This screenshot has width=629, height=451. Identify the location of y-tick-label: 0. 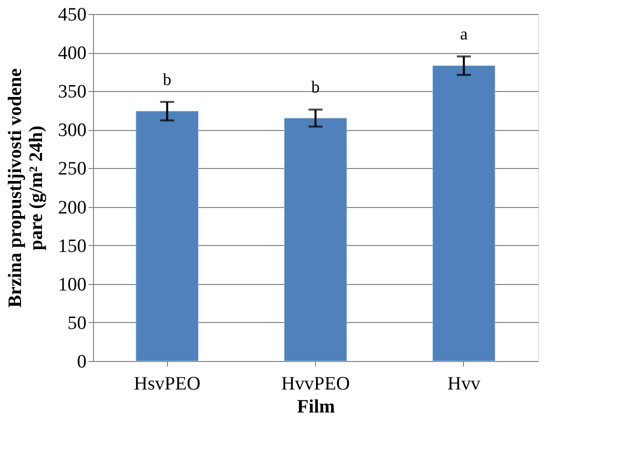
(81, 362).